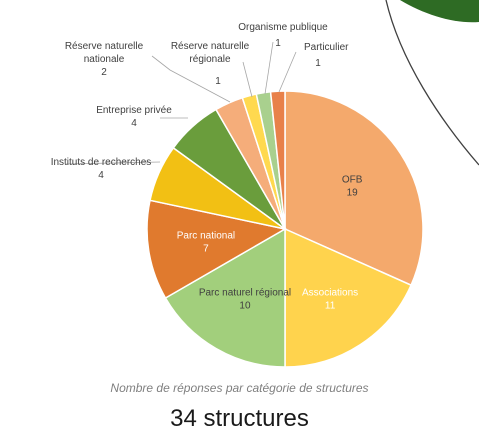 This screenshot has height=448, width=479. I want to click on leader-line-organisme-publique, so click(269, 68).